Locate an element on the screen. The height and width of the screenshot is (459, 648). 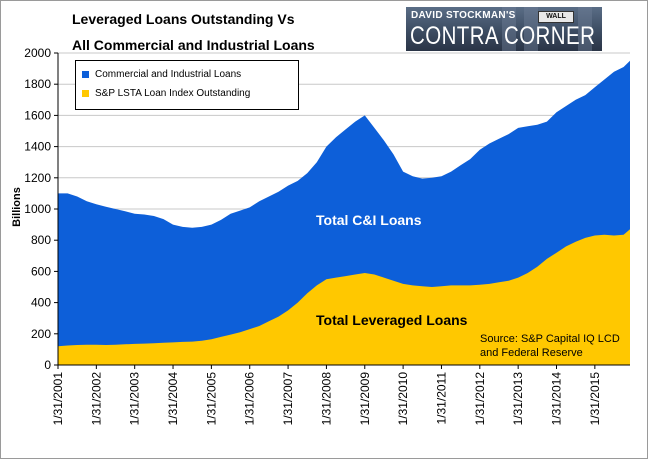
x-tick-label: 1/31/2005 is located at coordinates (211, 399).